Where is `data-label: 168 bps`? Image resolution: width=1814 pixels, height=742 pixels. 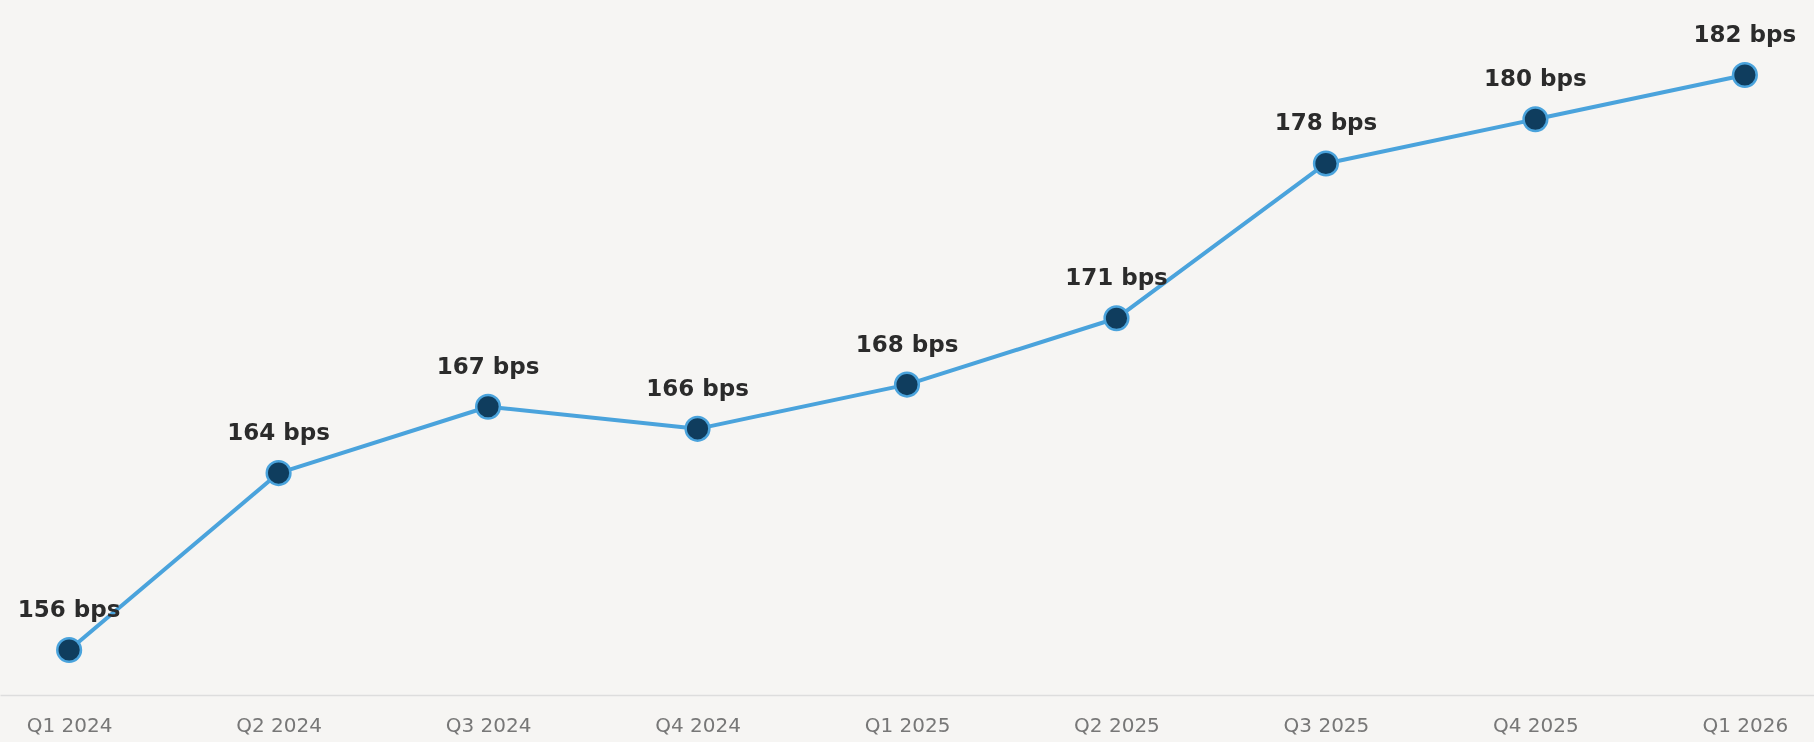
data-label: 168 bps is located at coordinates (907, 343).